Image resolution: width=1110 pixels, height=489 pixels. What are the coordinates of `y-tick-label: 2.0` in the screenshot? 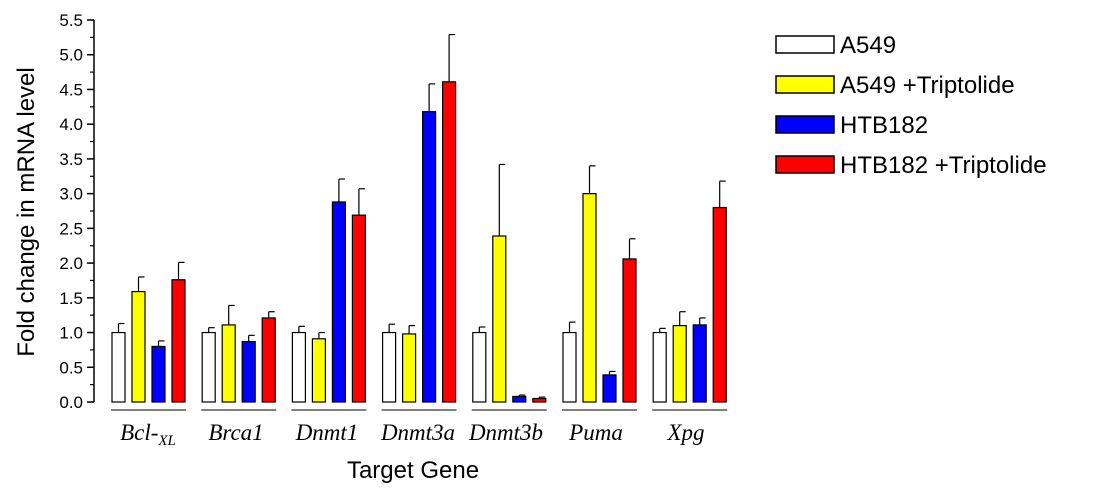 It's located at (71, 263).